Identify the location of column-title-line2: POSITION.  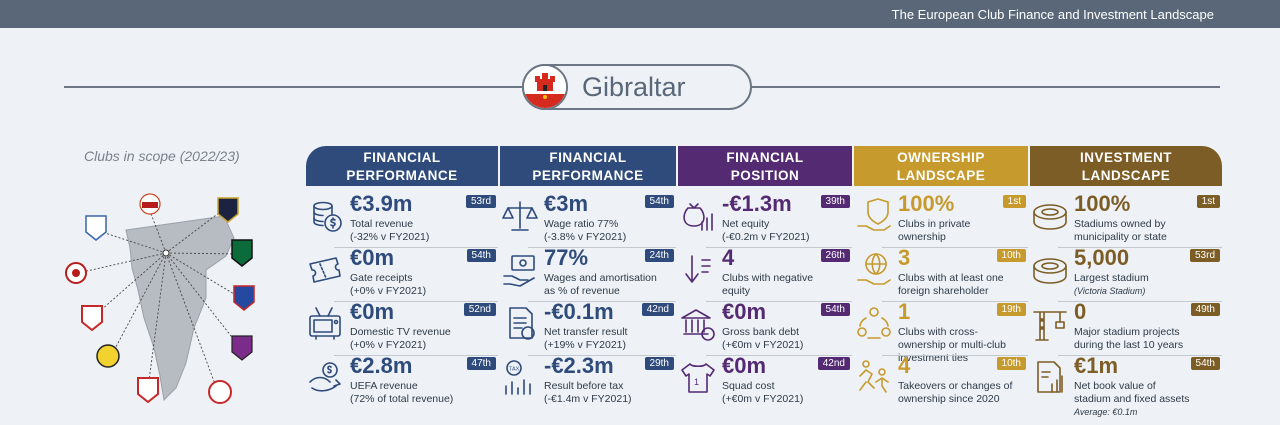
(765, 175).